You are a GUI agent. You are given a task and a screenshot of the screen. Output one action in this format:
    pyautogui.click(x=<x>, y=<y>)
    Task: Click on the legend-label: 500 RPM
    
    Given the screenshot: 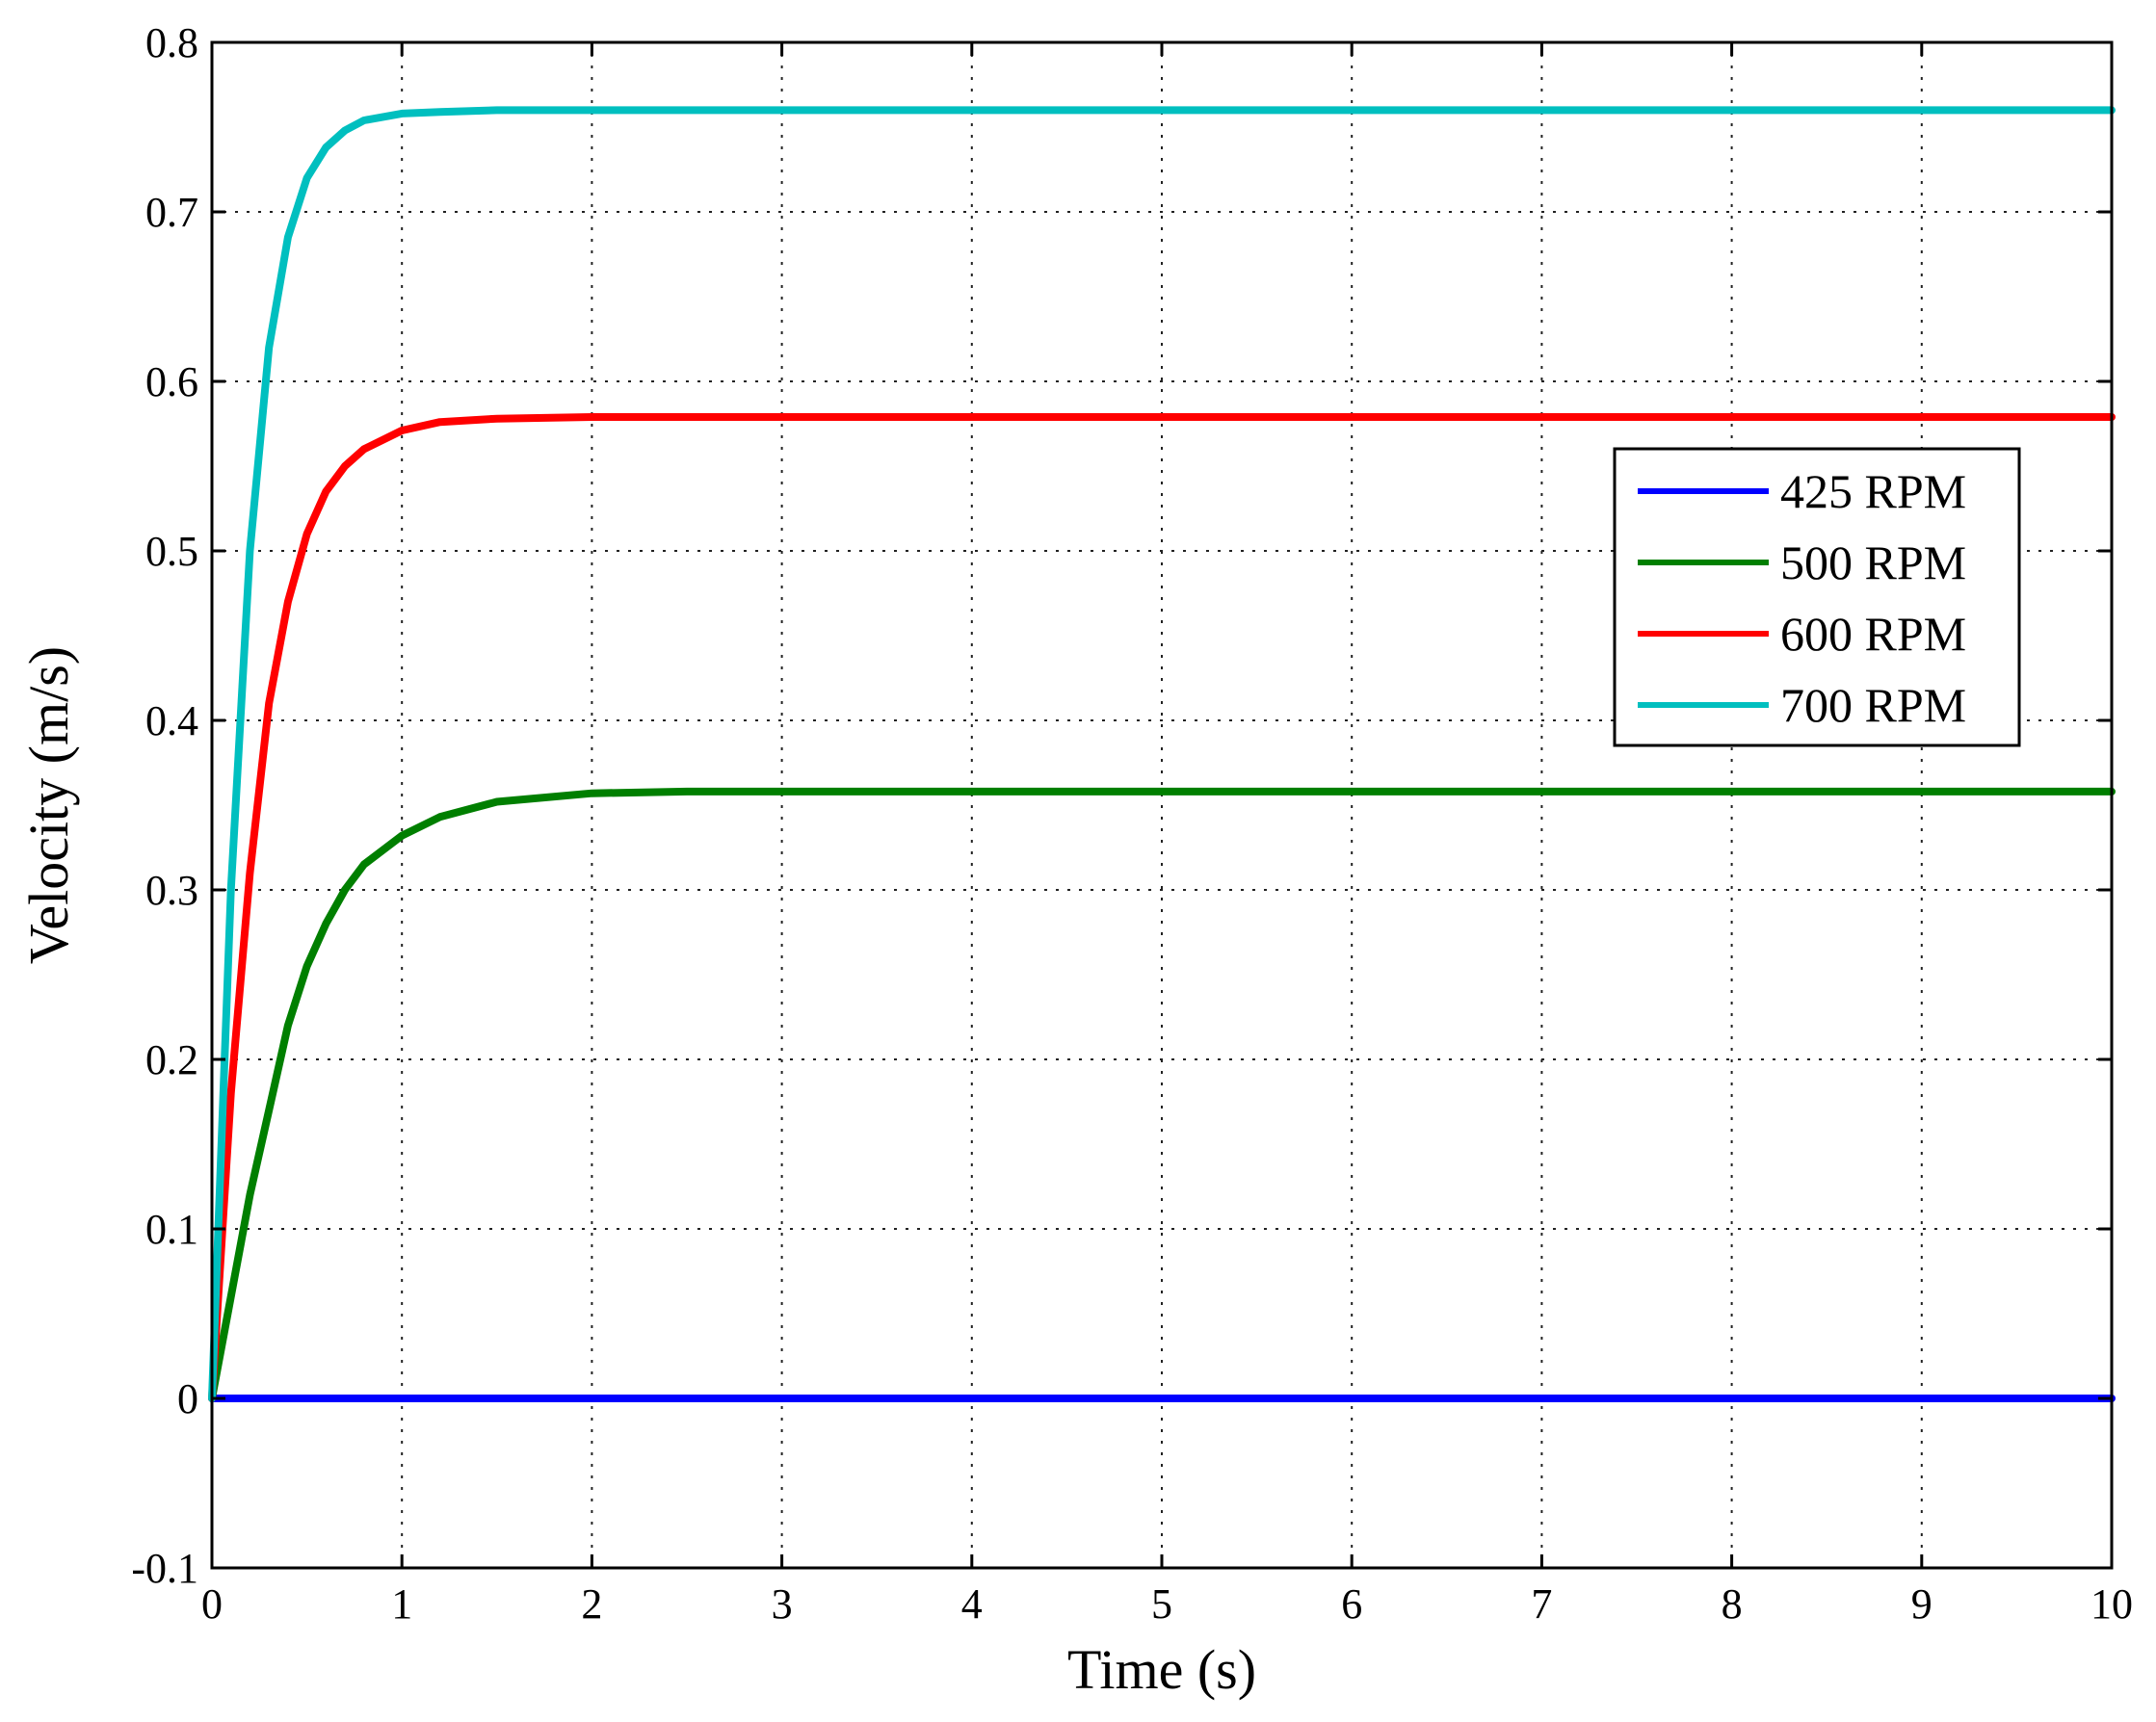 What is the action you would take?
    pyautogui.click(x=1873, y=562)
    